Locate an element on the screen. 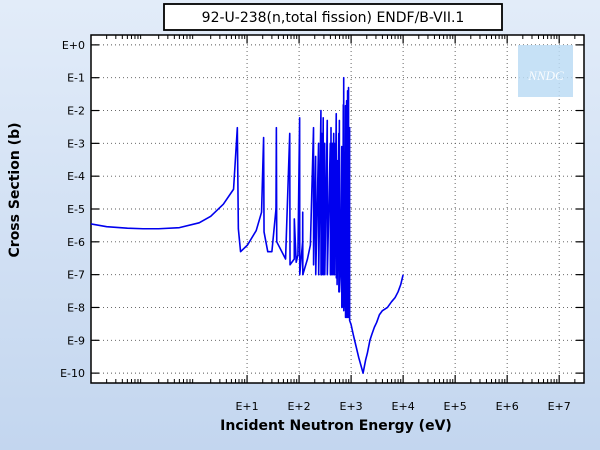  x-tick-label: E+6 is located at coordinates (507, 406).